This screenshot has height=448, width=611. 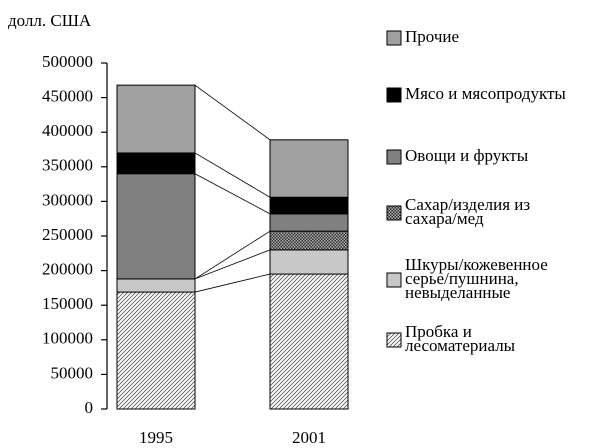 What do you see at coordinates (67, 96) in the screenshot?
I see `y-tick-label: 450000` at bounding box center [67, 96].